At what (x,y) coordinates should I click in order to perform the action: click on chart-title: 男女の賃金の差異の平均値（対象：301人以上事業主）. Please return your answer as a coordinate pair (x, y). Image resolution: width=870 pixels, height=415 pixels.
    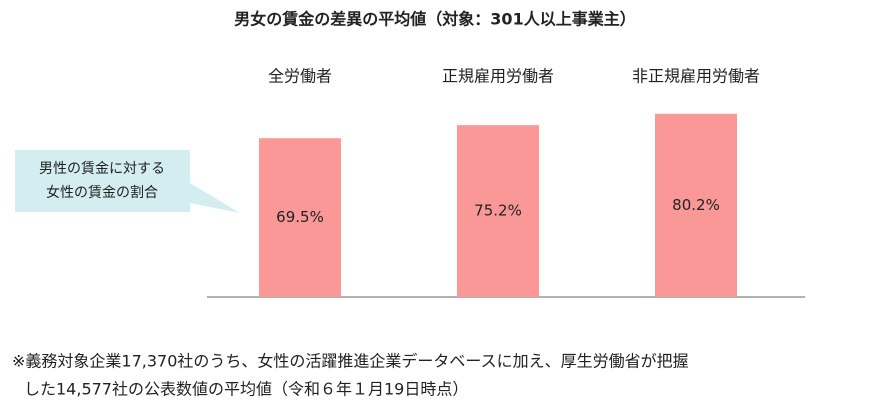
    Looking at the image, I should click on (434, 19).